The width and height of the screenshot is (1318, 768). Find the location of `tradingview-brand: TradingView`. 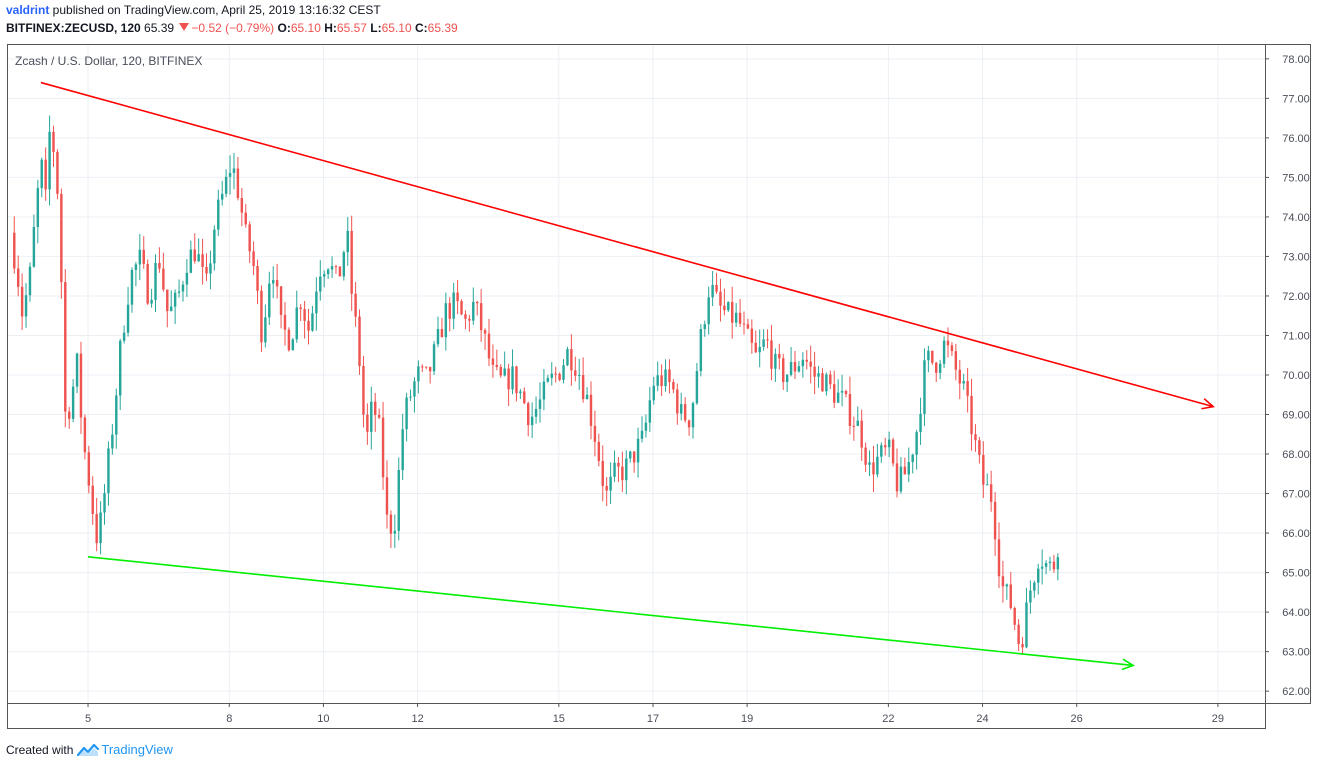

tradingview-brand: TradingView is located at coordinates (137, 749).